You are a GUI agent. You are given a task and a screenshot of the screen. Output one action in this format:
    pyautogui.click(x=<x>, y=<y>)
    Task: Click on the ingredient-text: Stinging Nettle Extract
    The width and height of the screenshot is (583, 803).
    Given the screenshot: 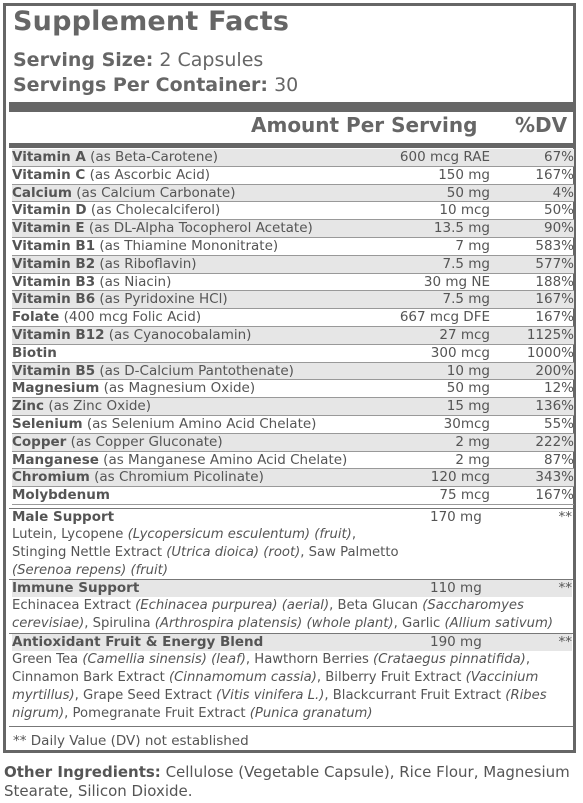 What is the action you would take?
    pyautogui.click(x=89, y=552)
    